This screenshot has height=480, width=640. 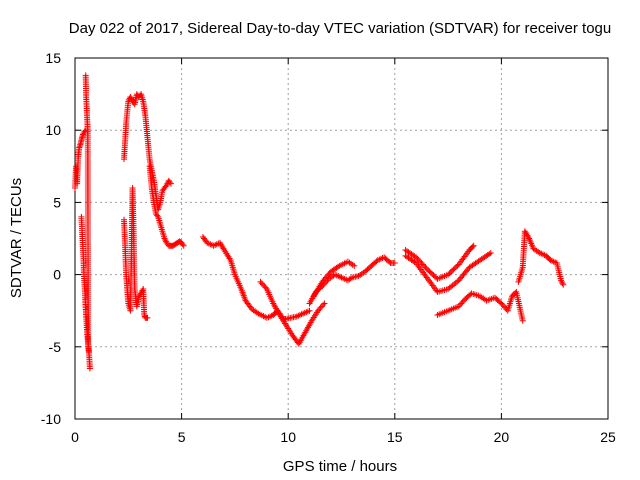 I want to click on y-axis-label: SDTVAR / TECUs, so click(x=16, y=238).